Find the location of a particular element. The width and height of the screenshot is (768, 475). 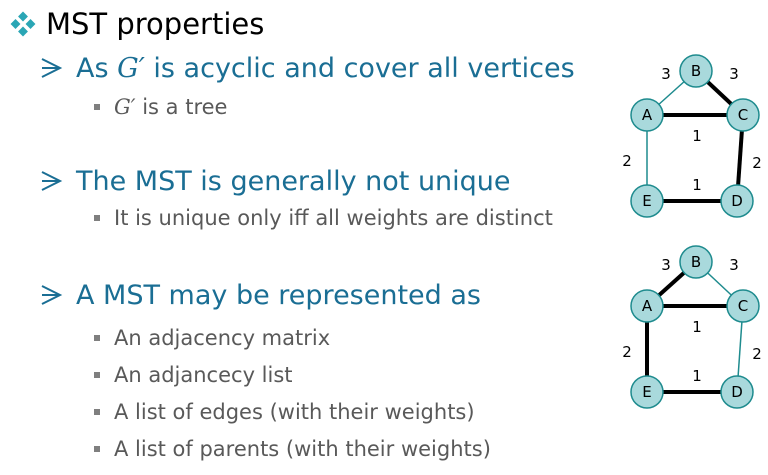

subpoint-adjacency-matrix-text: An adjacency matrix is located at coordinates (222, 338).